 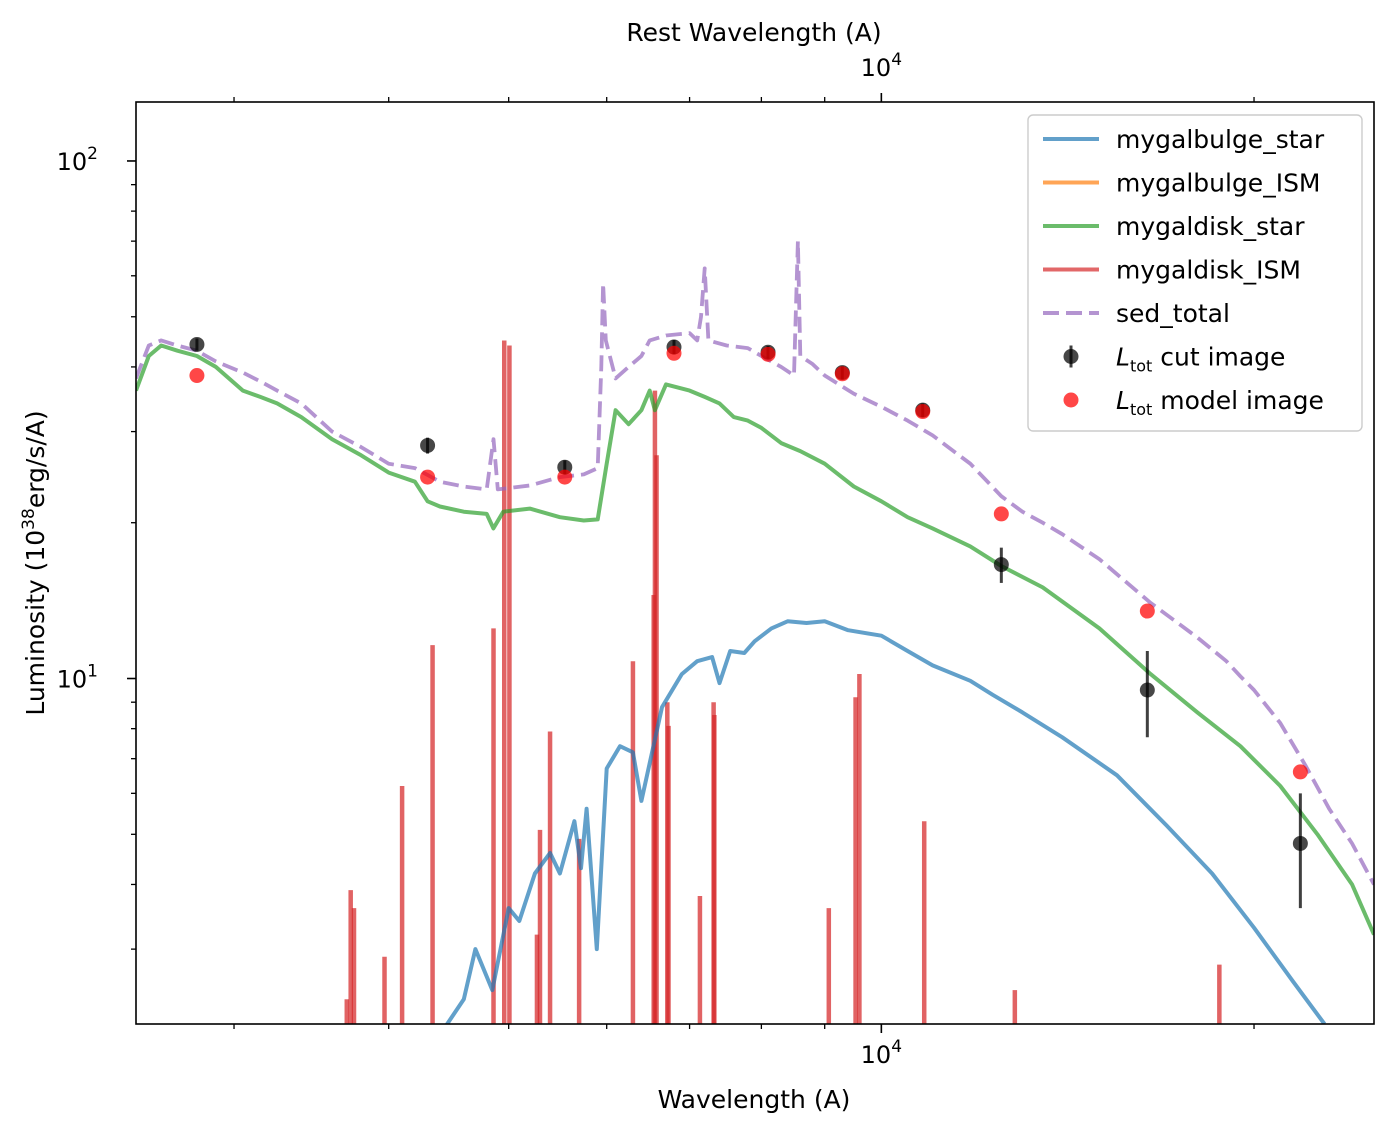 I want to click on y-axis-label: Luminosity (1038erg/s/A), so click(x=34, y=562).